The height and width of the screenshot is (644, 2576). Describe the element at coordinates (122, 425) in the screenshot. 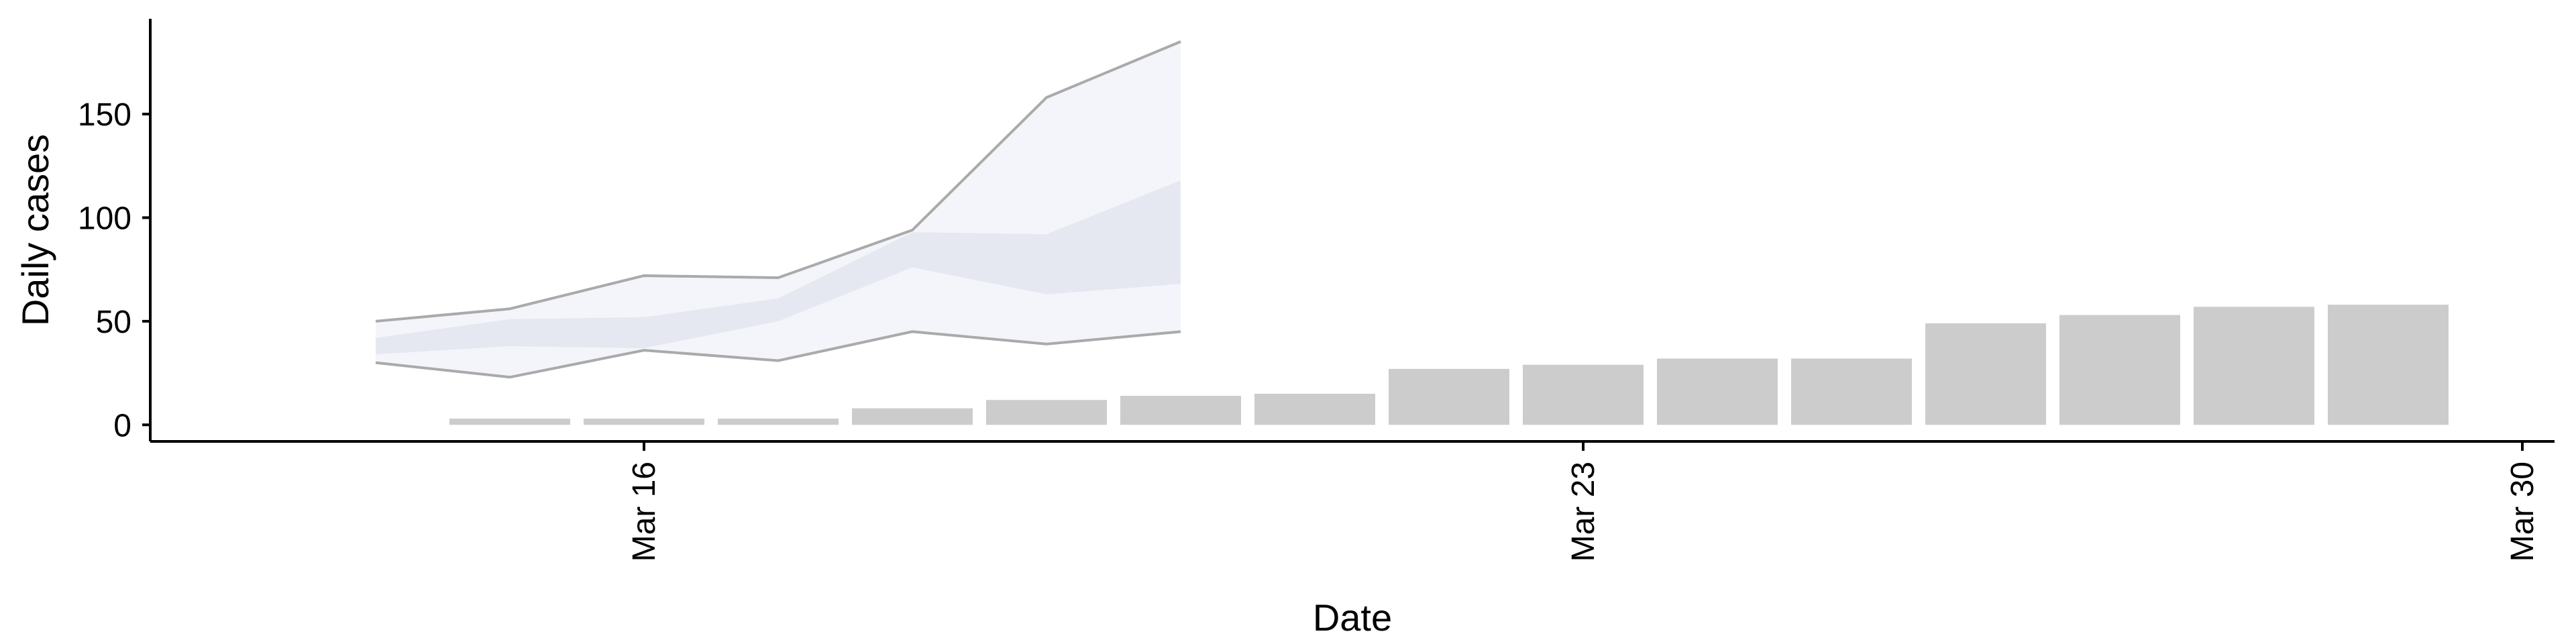

I see `y-tick-label: 0` at that location.